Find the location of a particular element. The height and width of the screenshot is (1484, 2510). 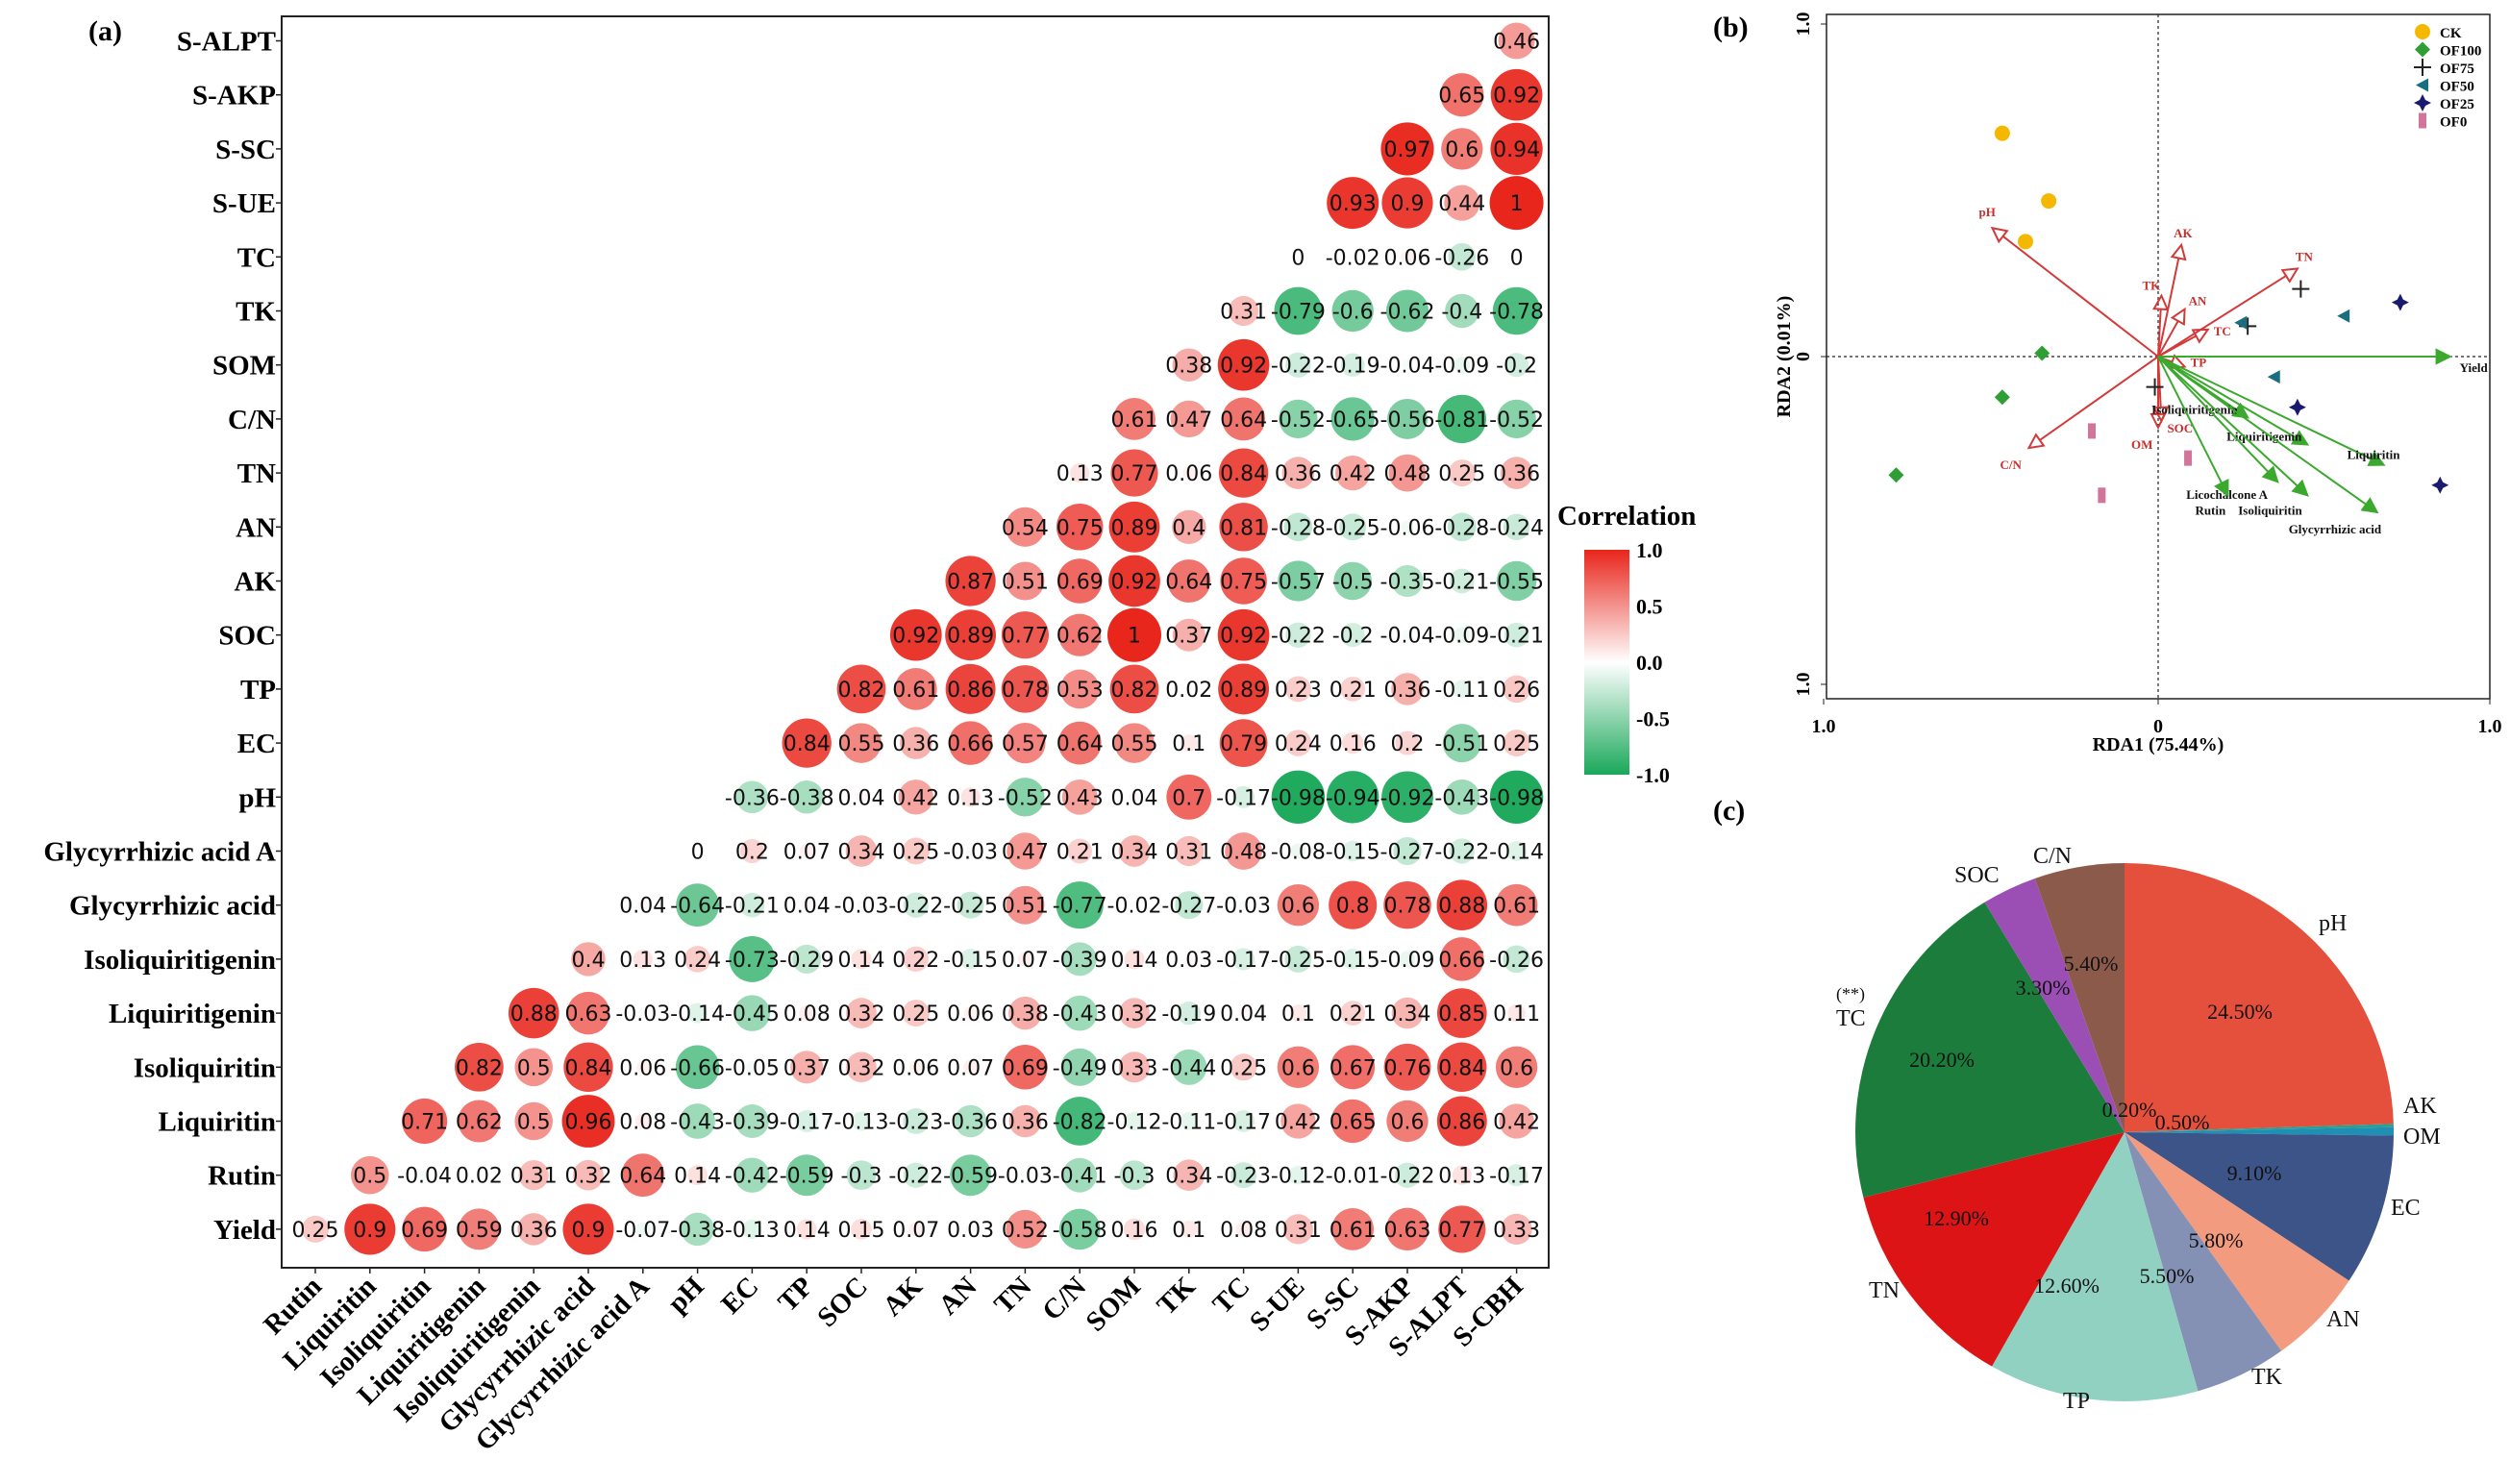

correlation-value: -0.73 is located at coordinates (752, 961).